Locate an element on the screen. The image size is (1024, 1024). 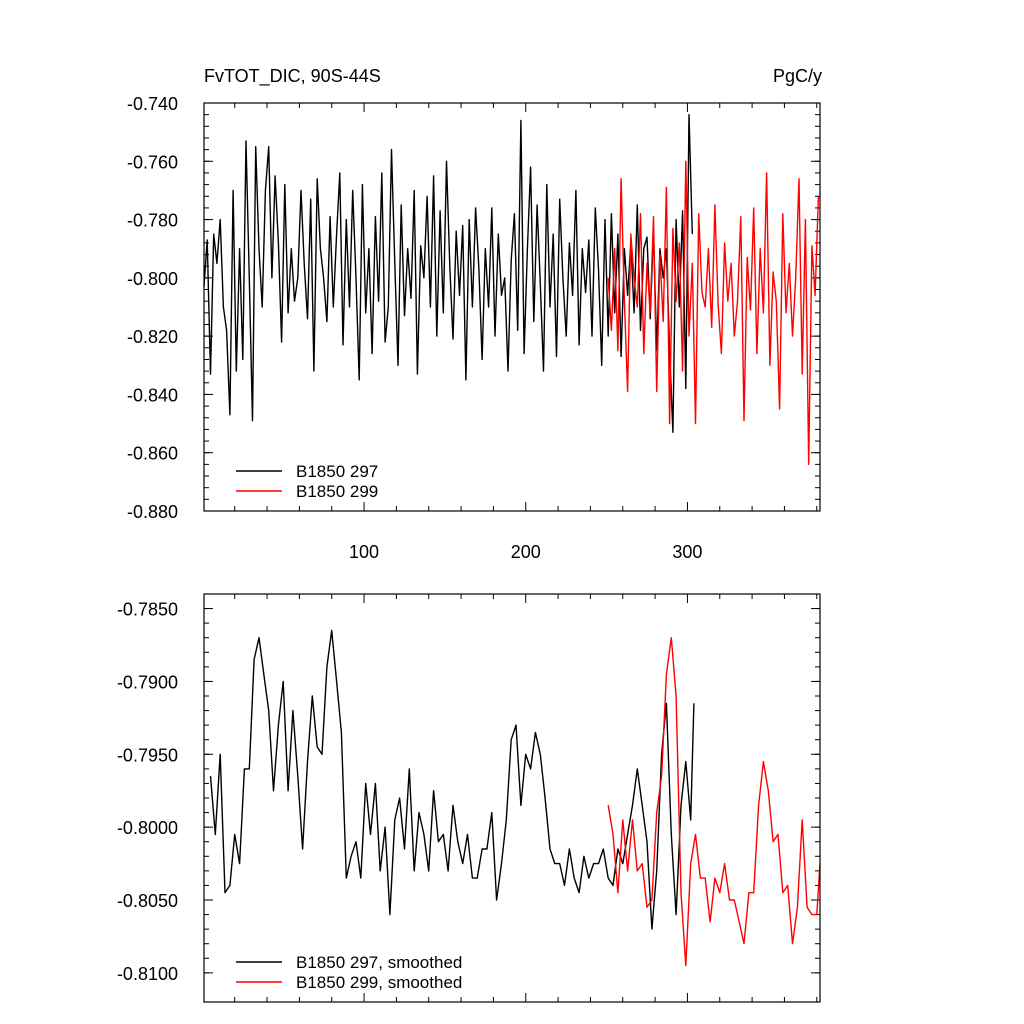
y-tick-label: -0.7850 is located at coordinates (147, 610).